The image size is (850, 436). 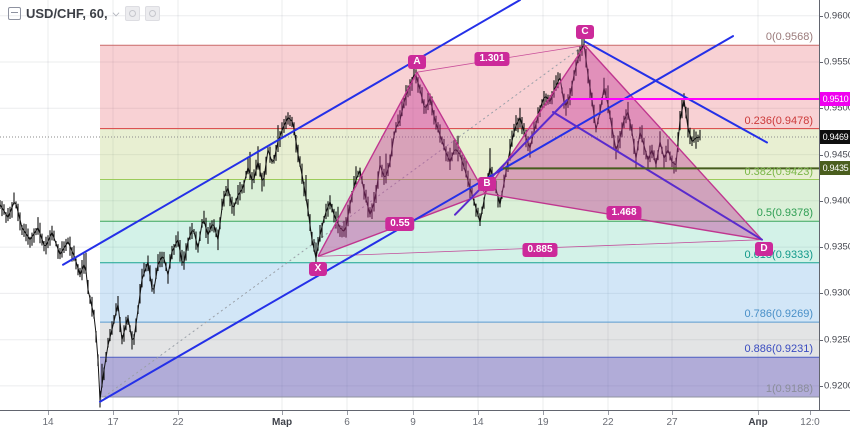 I want to click on fib-level-label: 0.236(0.9478), so click(x=779, y=121).